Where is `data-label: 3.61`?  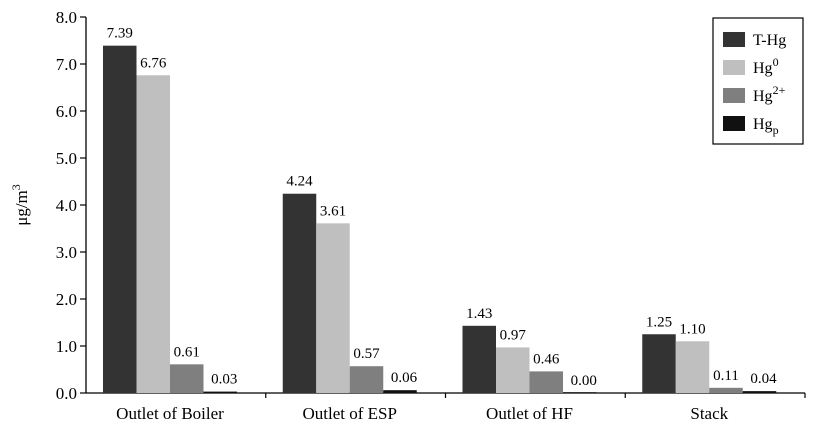
data-label: 3.61 is located at coordinates (333, 211).